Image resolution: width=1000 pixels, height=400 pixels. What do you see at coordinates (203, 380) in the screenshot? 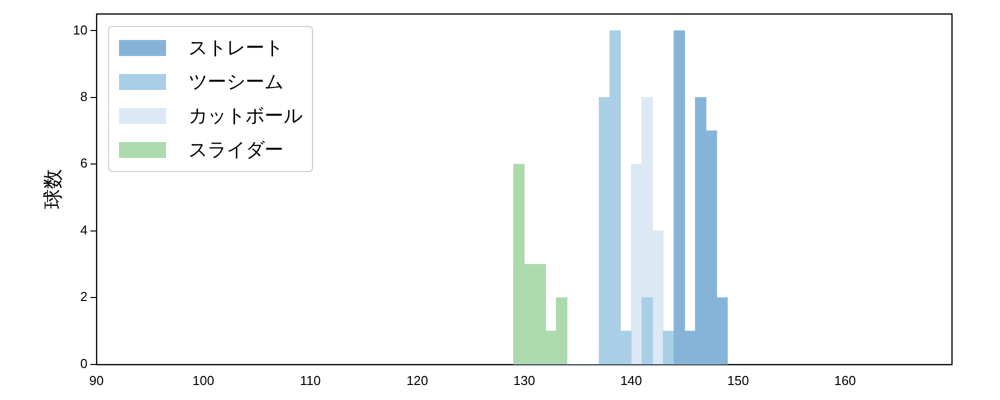
I see `x-tick-label: 100` at bounding box center [203, 380].